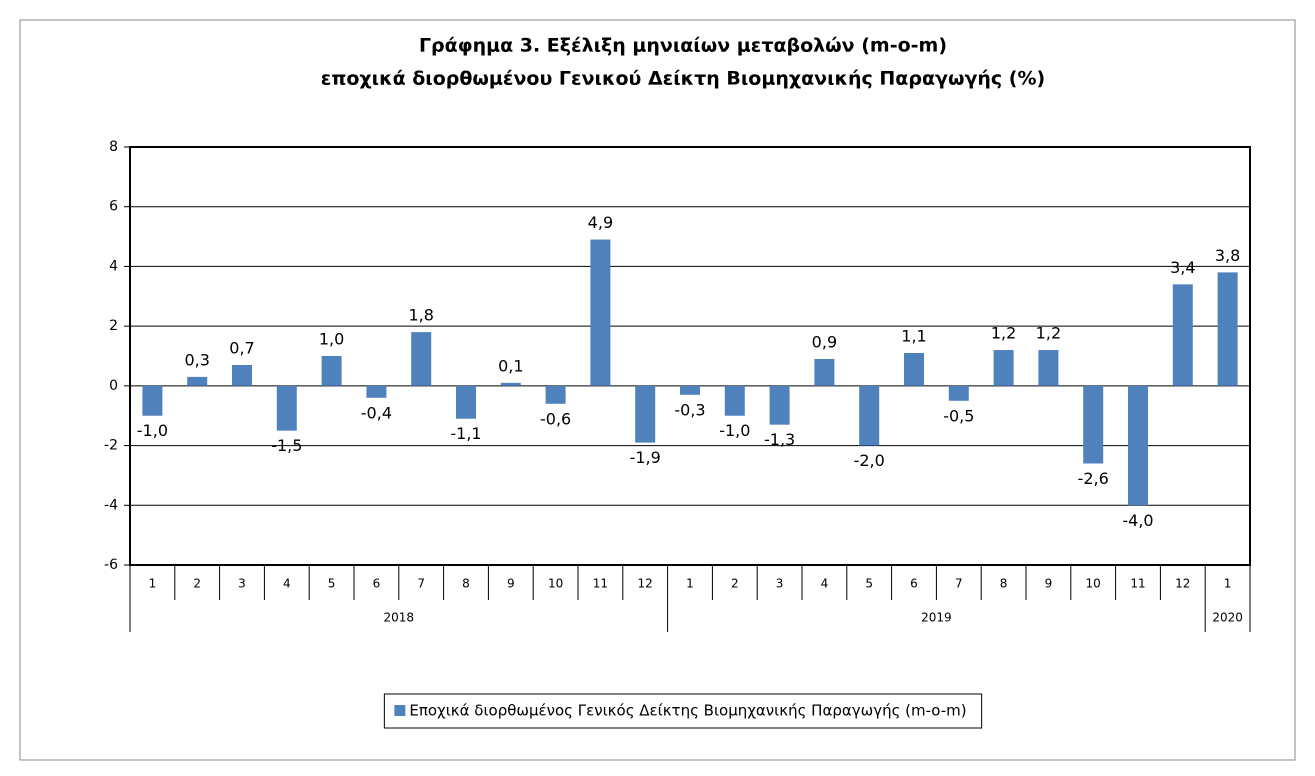 The height and width of the screenshot is (776, 1315). What do you see at coordinates (510, 365) in the screenshot?
I see `data-label: 0,1` at bounding box center [510, 365].